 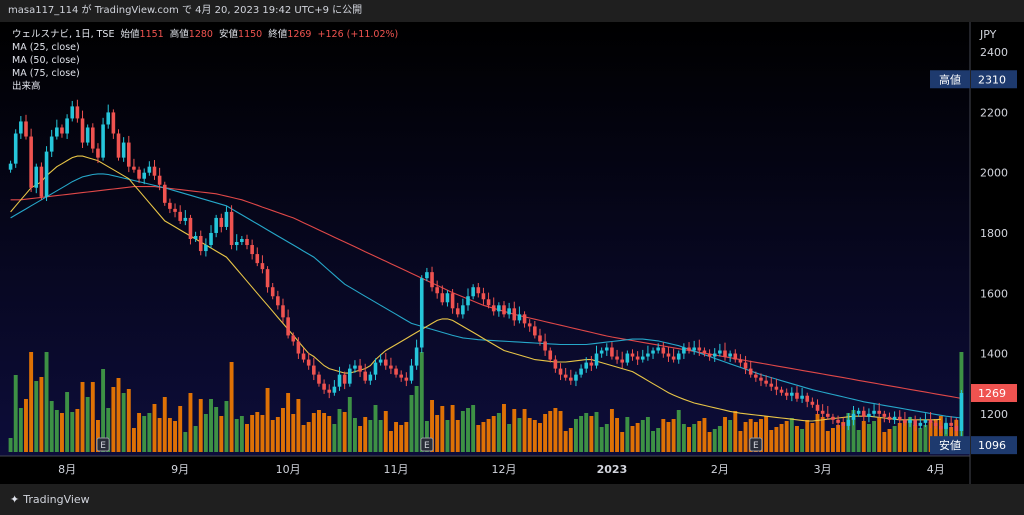 What do you see at coordinates (46, 60) in the screenshot?
I see `legend-ma50: MA (50, close)` at bounding box center [46, 60].